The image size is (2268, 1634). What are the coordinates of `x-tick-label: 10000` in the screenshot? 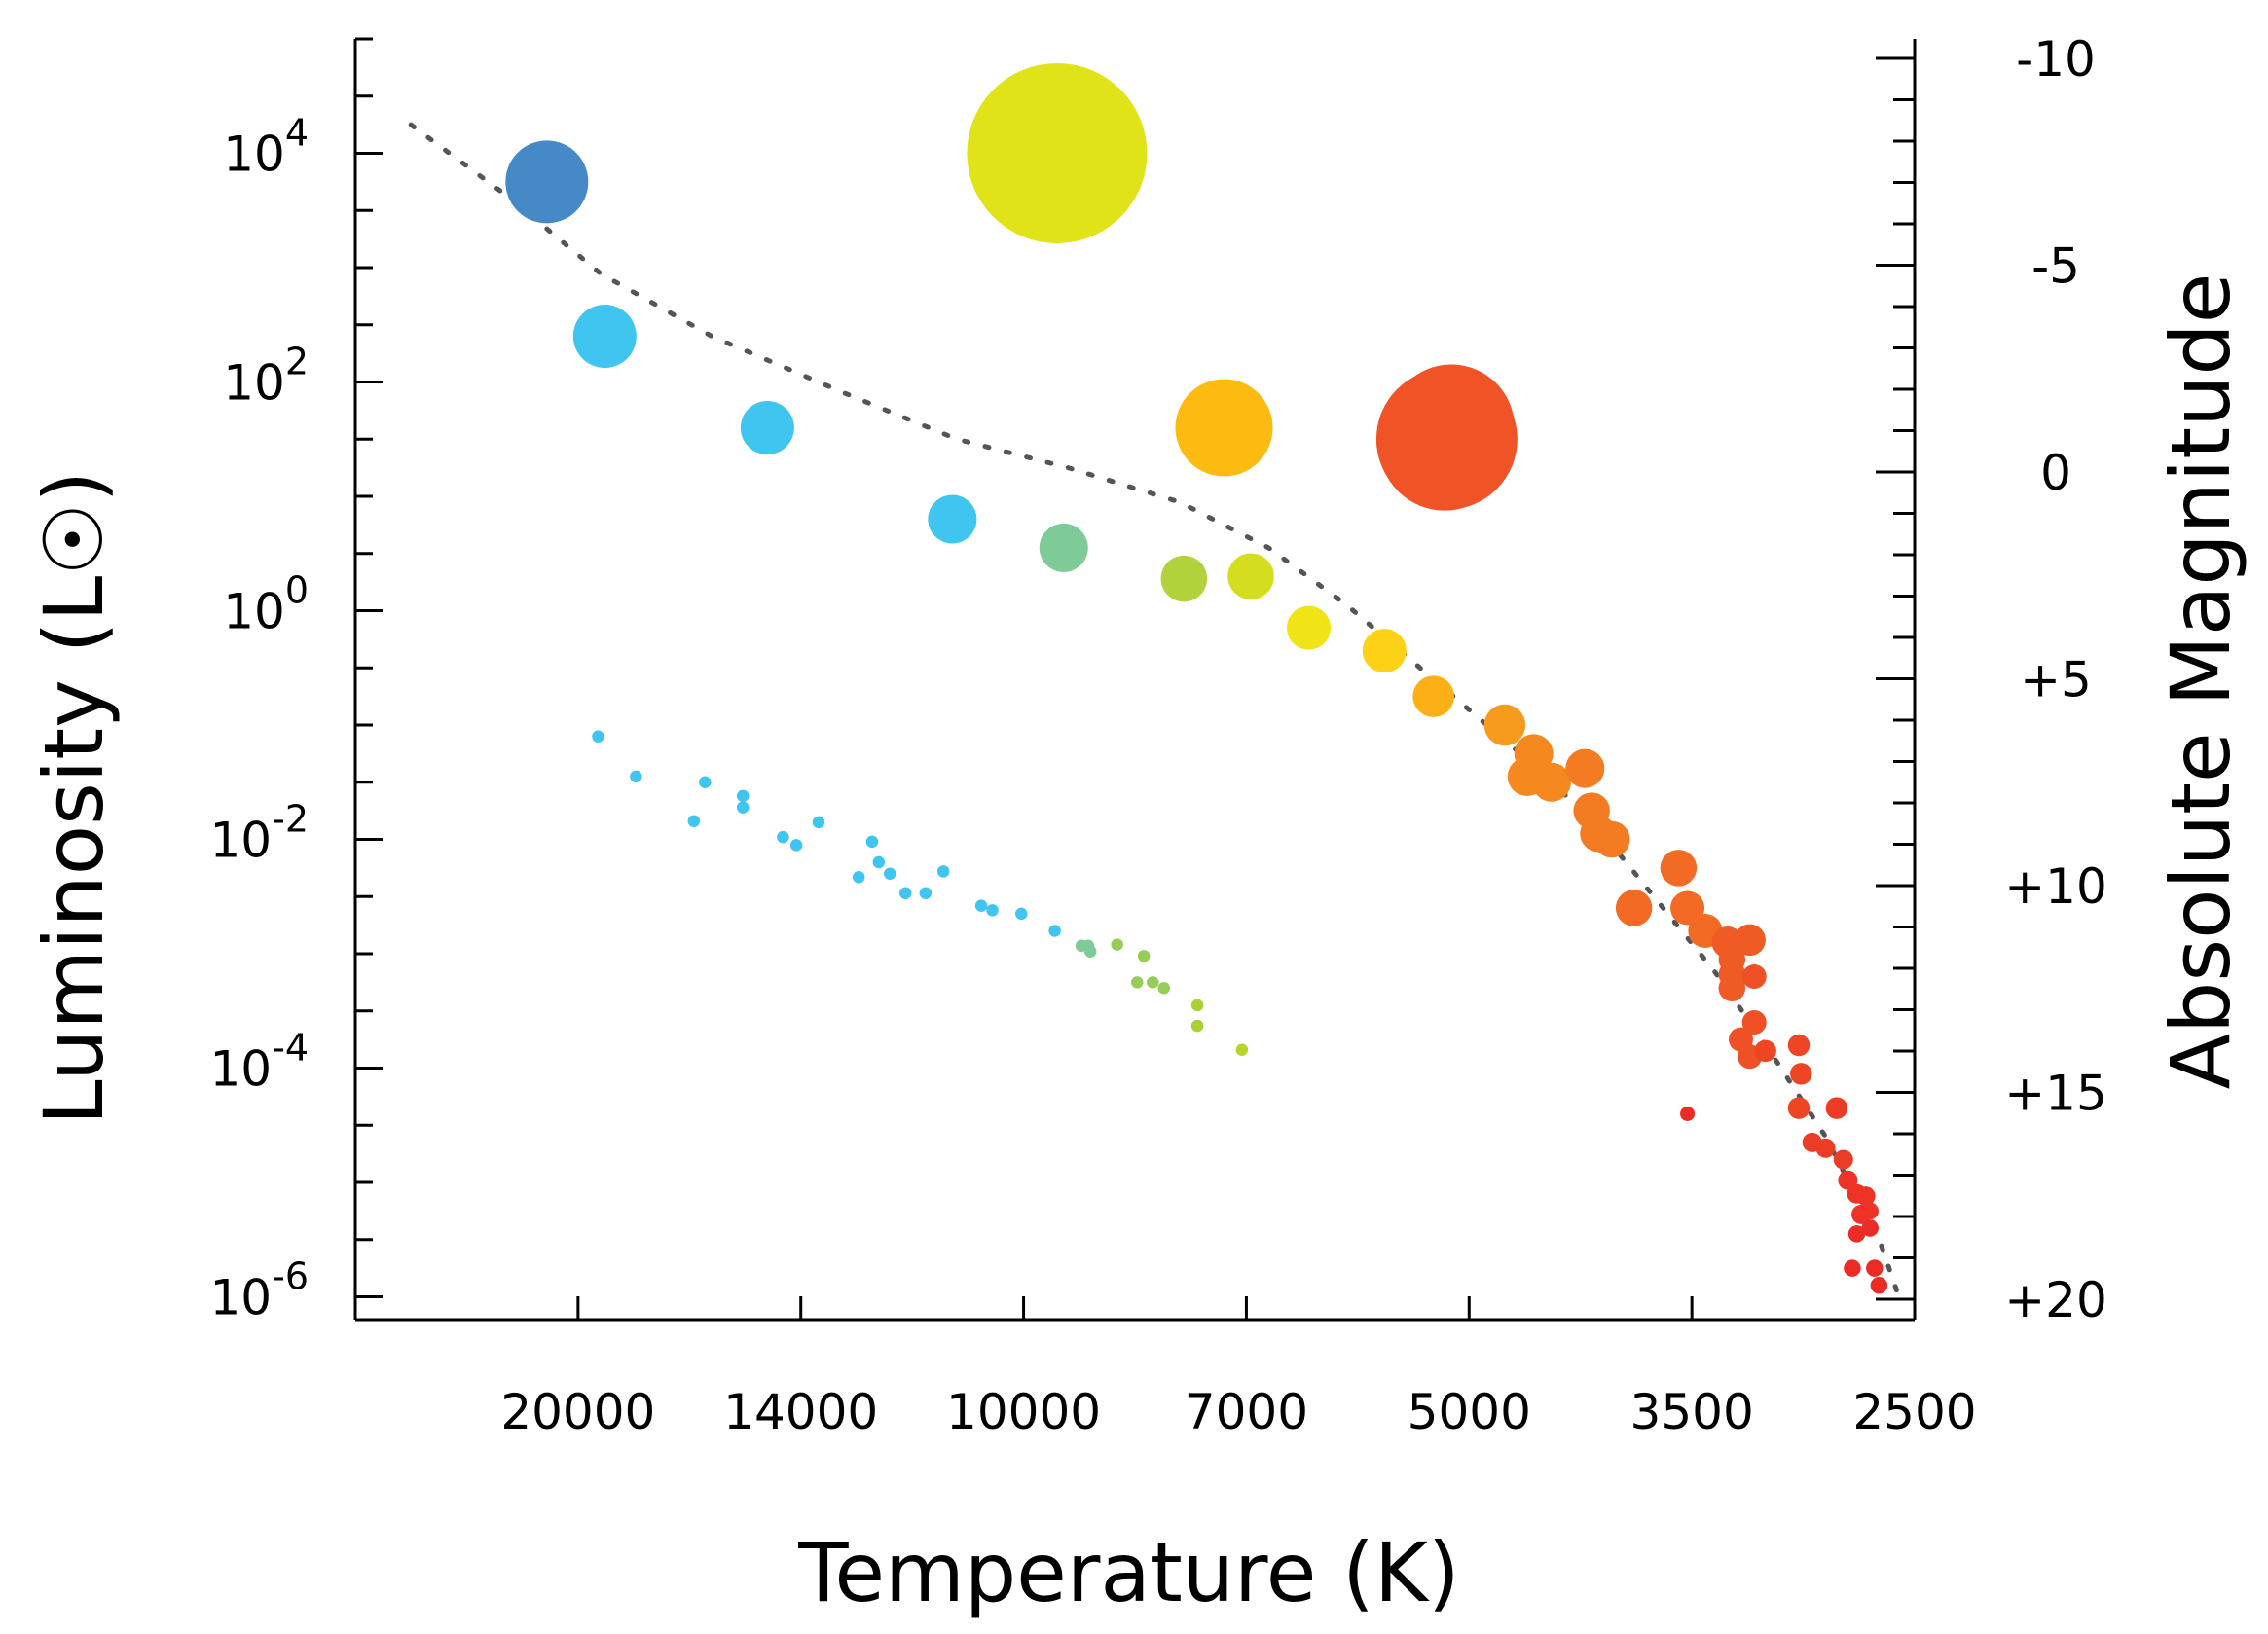 It's located at (1023, 1412).